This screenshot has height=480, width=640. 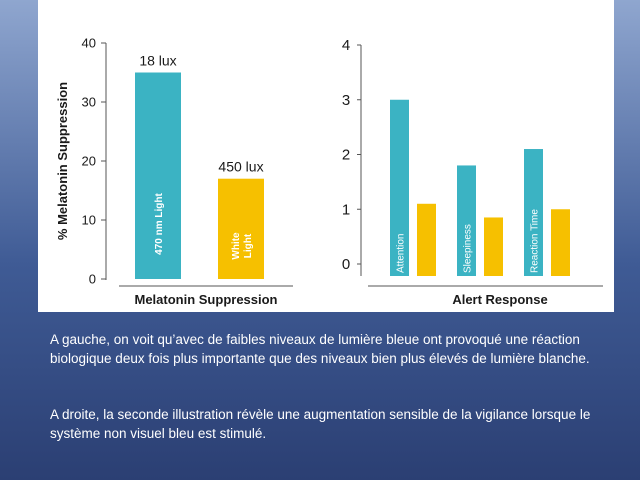 What do you see at coordinates (89, 102) in the screenshot?
I see `left-y-tick-label: 30` at bounding box center [89, 102].